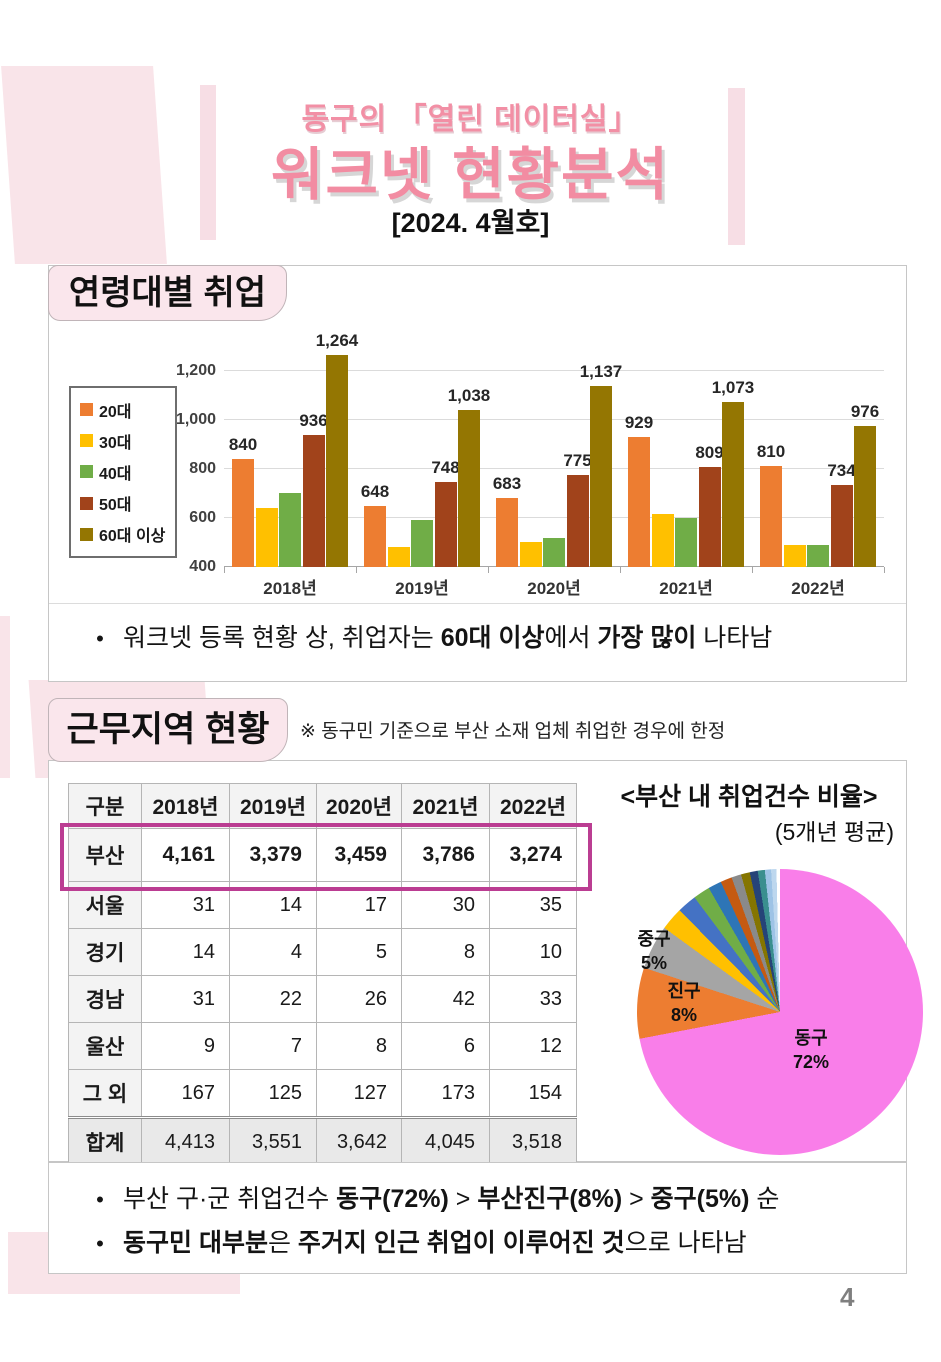 The image size is (941, 1362). What do you see at coordinates (654, 939) in the screenshot?
I see `pie-slice-name: 중구` at bounding box center [654, 939].